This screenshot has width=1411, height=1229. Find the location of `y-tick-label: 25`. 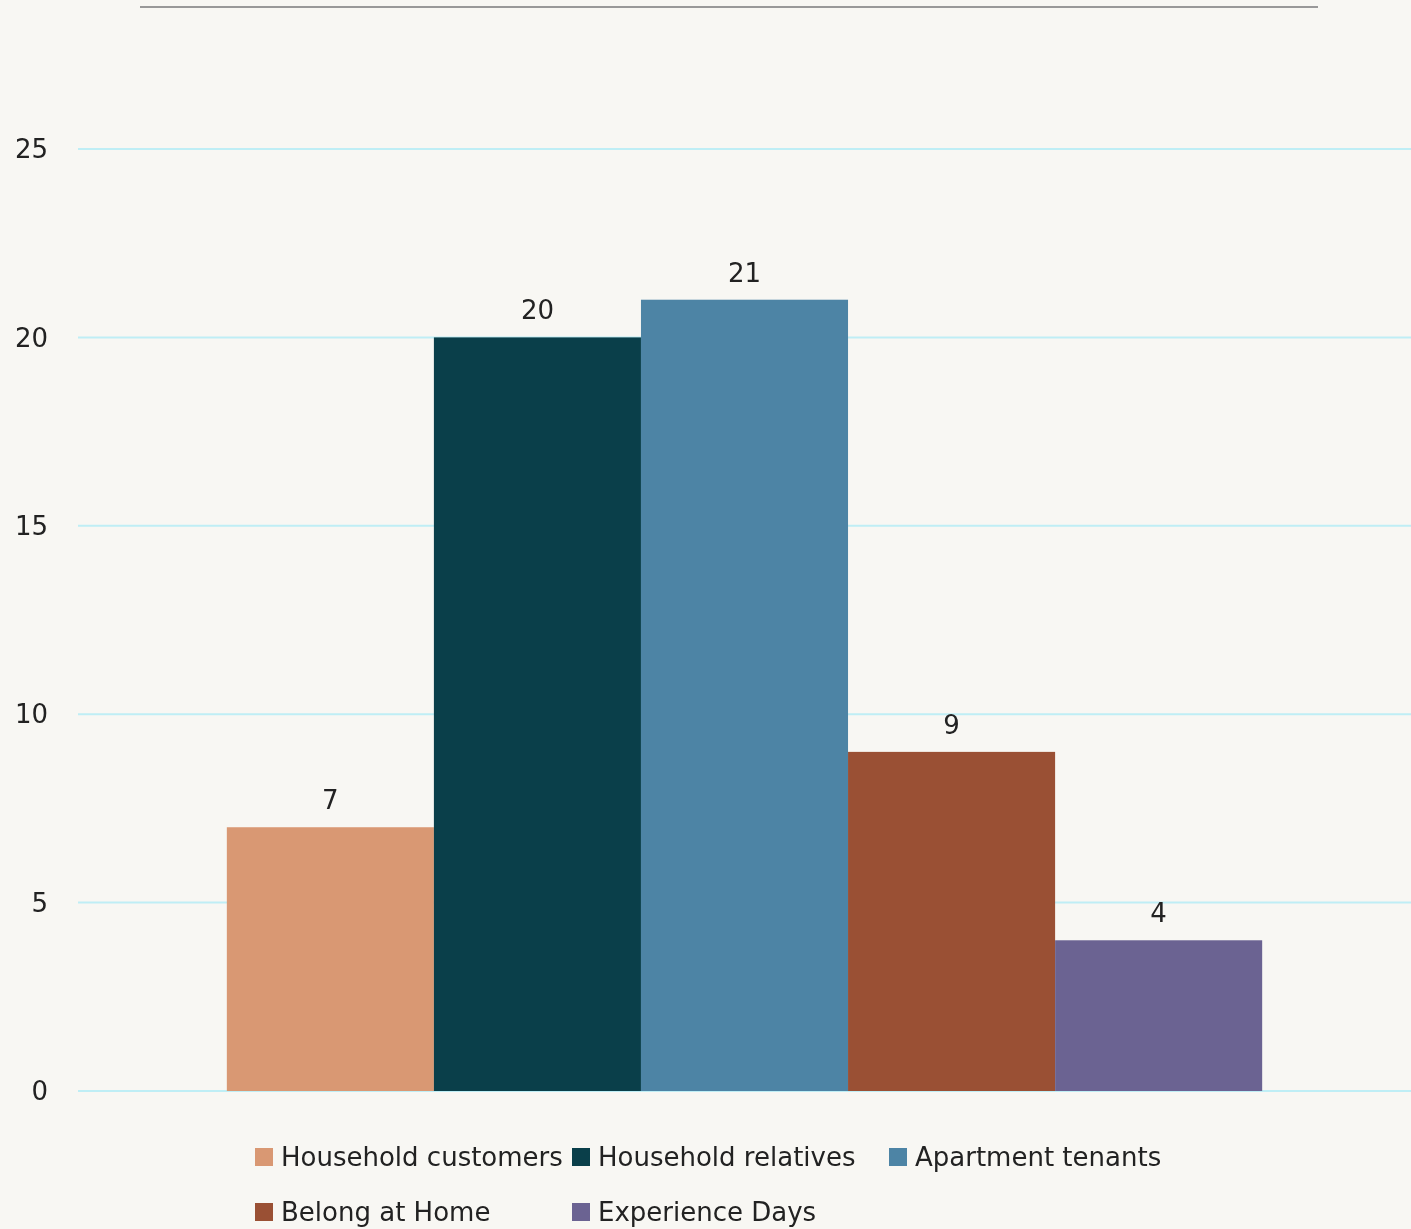

y-tick-label: 25 is located at coordinates (31, 149).